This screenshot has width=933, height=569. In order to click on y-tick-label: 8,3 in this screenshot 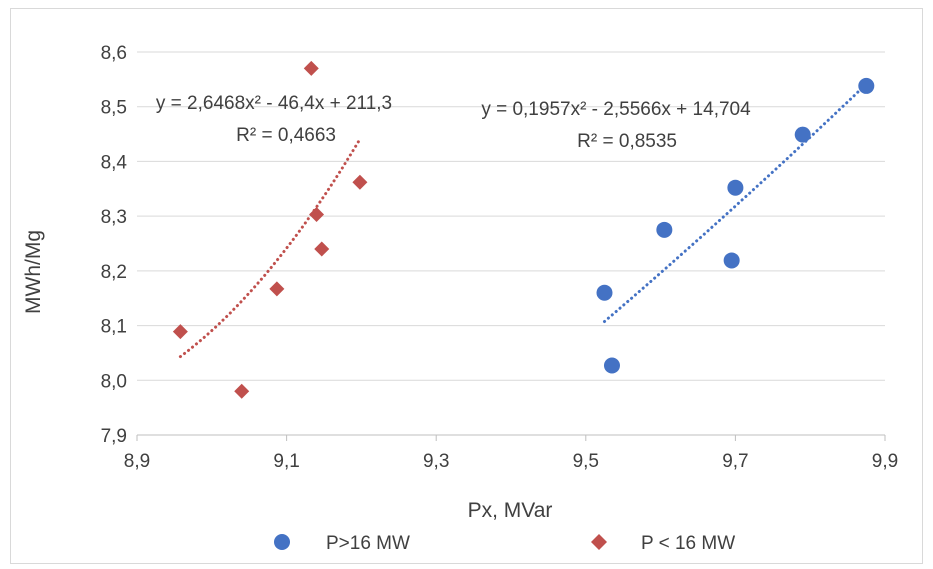, I will do `click(114, 217)`.